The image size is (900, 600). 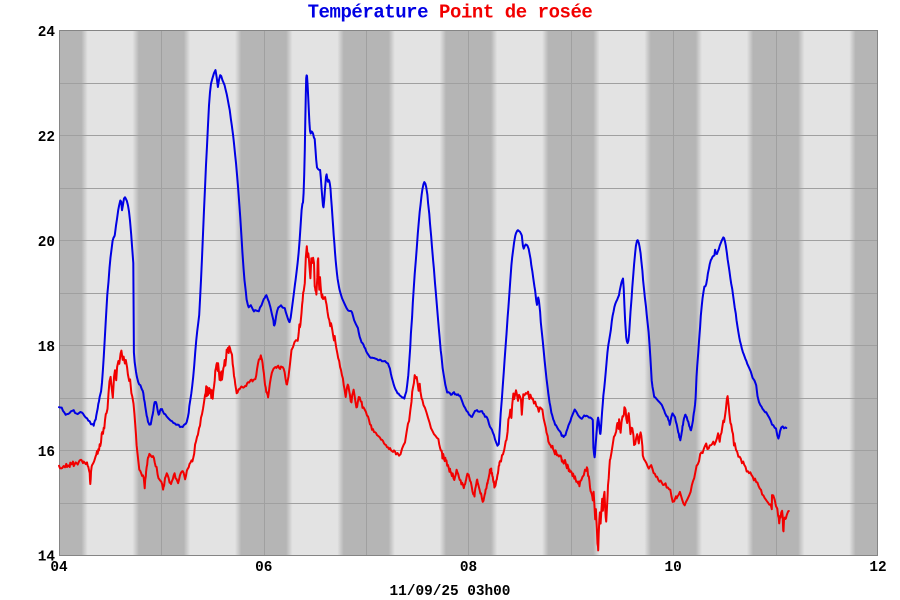 What do you see at coordinates (450, 13) in the screenshot?
I see `svg-text: Température Point de rosée` at bounding box center [450, 13].